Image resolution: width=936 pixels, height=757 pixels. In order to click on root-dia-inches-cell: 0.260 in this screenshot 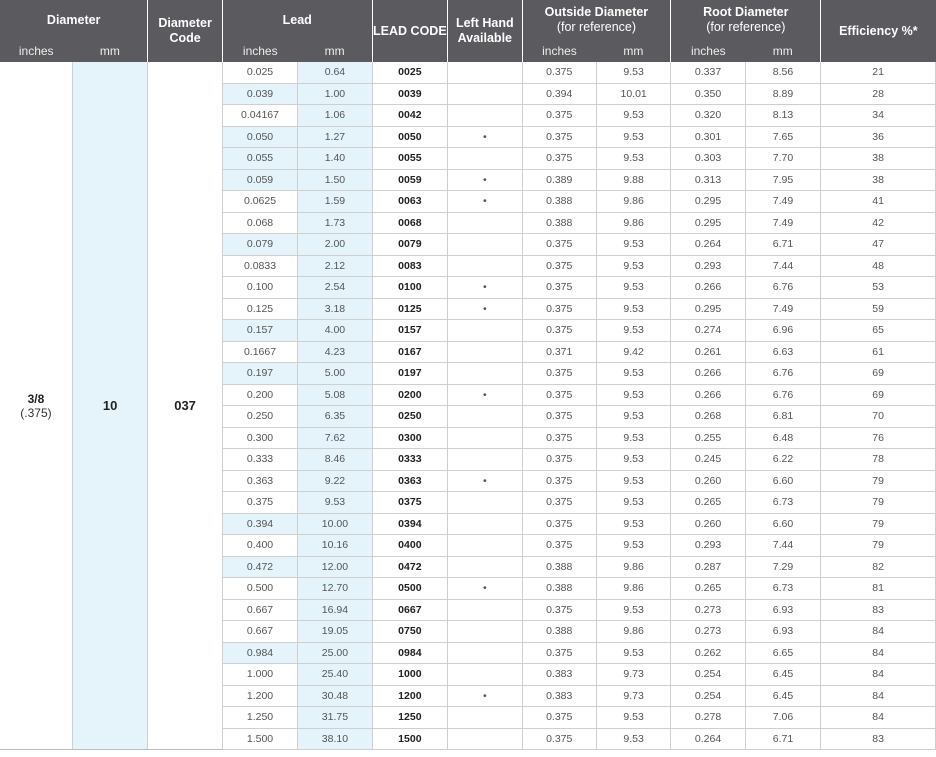, I will do `click(708, 481)`.